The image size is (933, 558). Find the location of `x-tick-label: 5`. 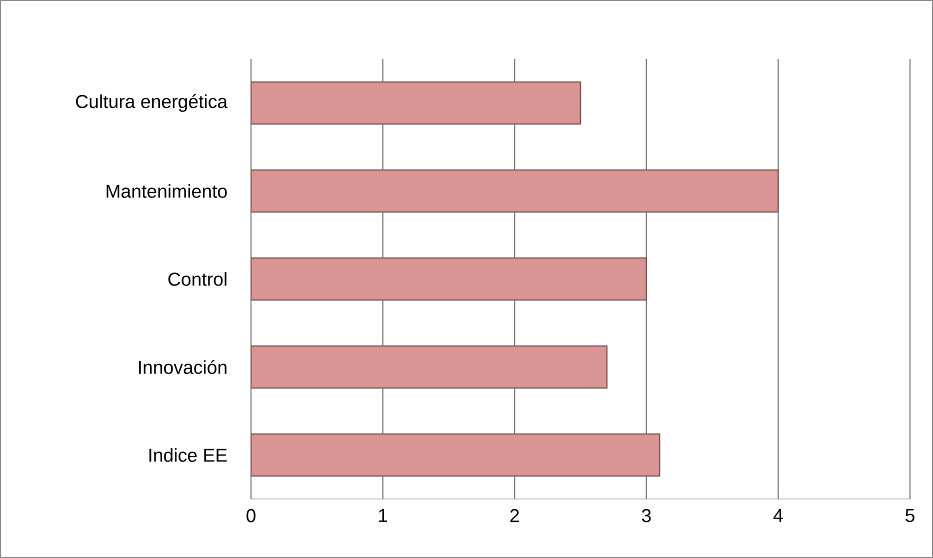

x-tick-label: 5 is located at coordinates (910, 515).